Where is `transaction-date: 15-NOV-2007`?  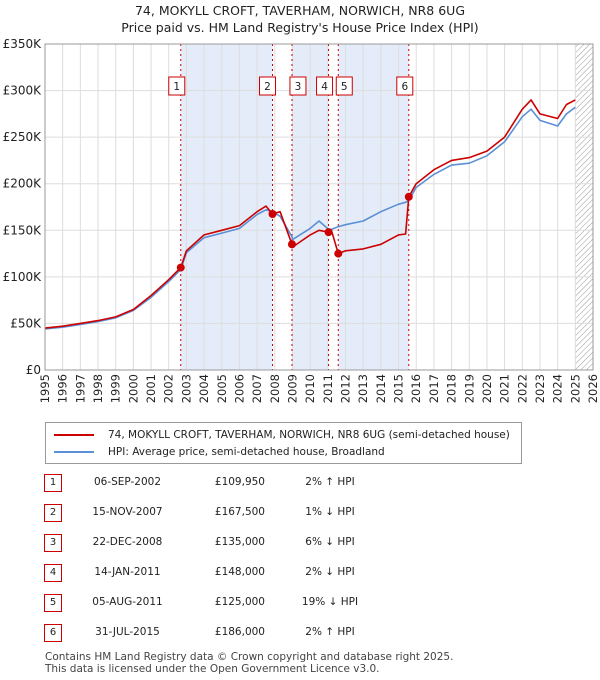 transaction-date: 15-NOV-2007 is located at coordinates (127, 512).